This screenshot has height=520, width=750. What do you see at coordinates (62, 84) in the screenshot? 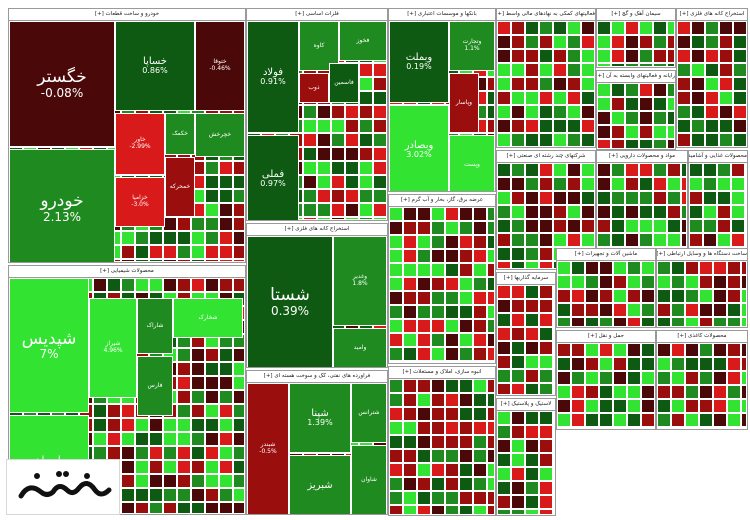
I see `tile-0-0: خگستر -0.08%` at bounding box center [62, 84].